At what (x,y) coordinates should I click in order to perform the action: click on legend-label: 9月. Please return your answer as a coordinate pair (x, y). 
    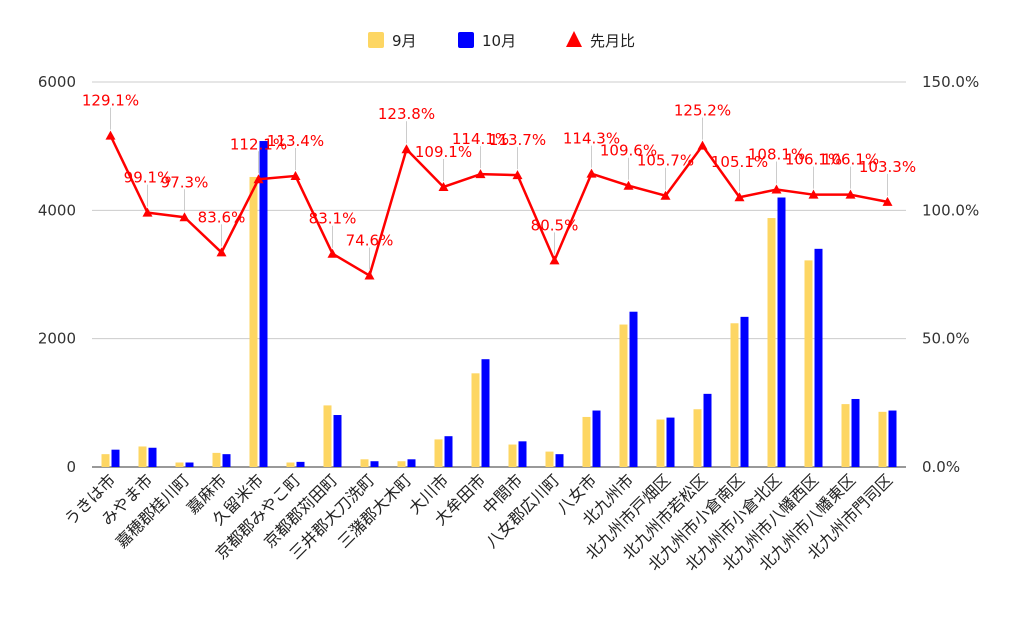
    Looking at the image, I should click on (404, 41).